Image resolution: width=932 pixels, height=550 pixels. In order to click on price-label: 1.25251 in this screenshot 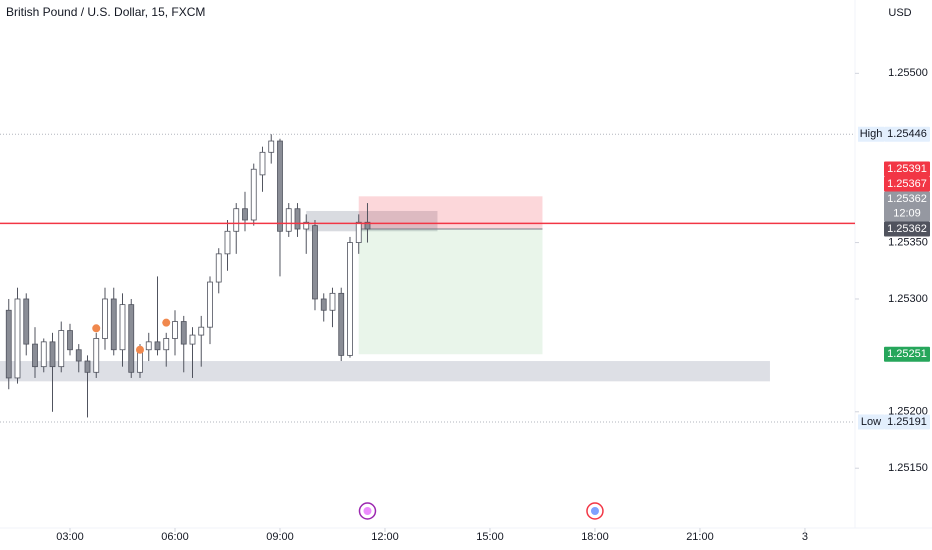, I will do `click(907, 354)`.